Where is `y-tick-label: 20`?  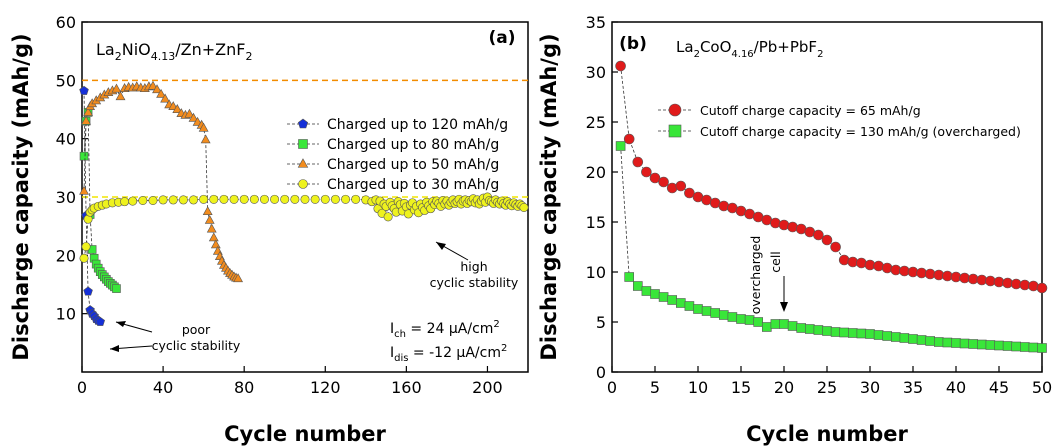 y-tick-label: 20 is located at coordinates (596, 172).